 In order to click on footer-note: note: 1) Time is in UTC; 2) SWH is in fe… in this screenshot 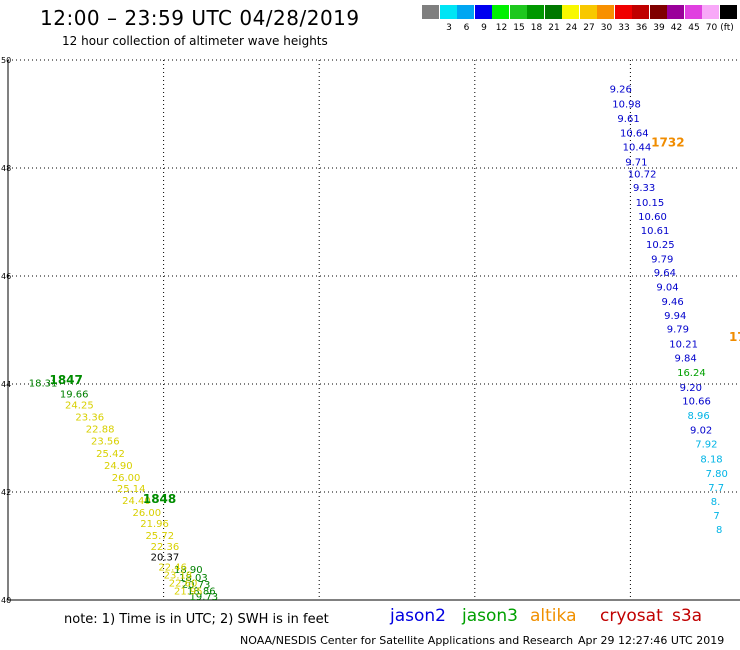, I will do `click(196, 619)`.